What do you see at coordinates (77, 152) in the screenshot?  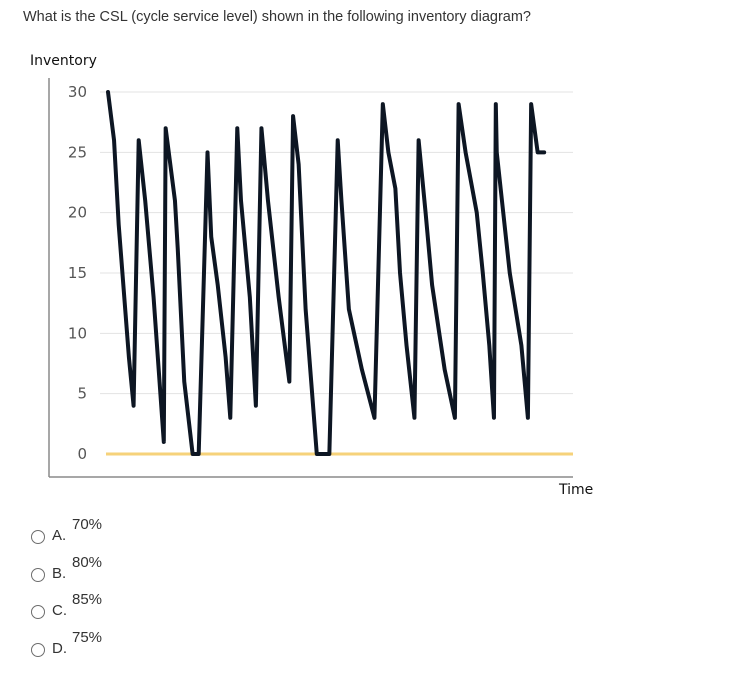 I see `y-tick-label: 25` at bounding box center [77, 152].